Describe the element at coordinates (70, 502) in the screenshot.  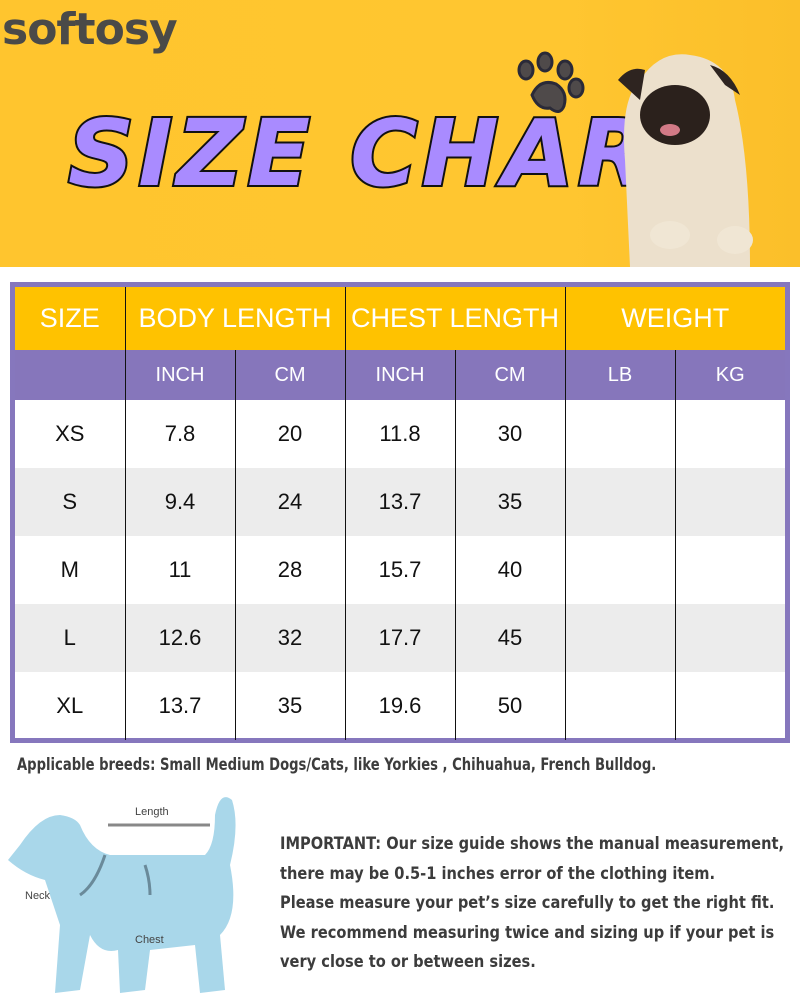
I see `cell-size: S` at that location.